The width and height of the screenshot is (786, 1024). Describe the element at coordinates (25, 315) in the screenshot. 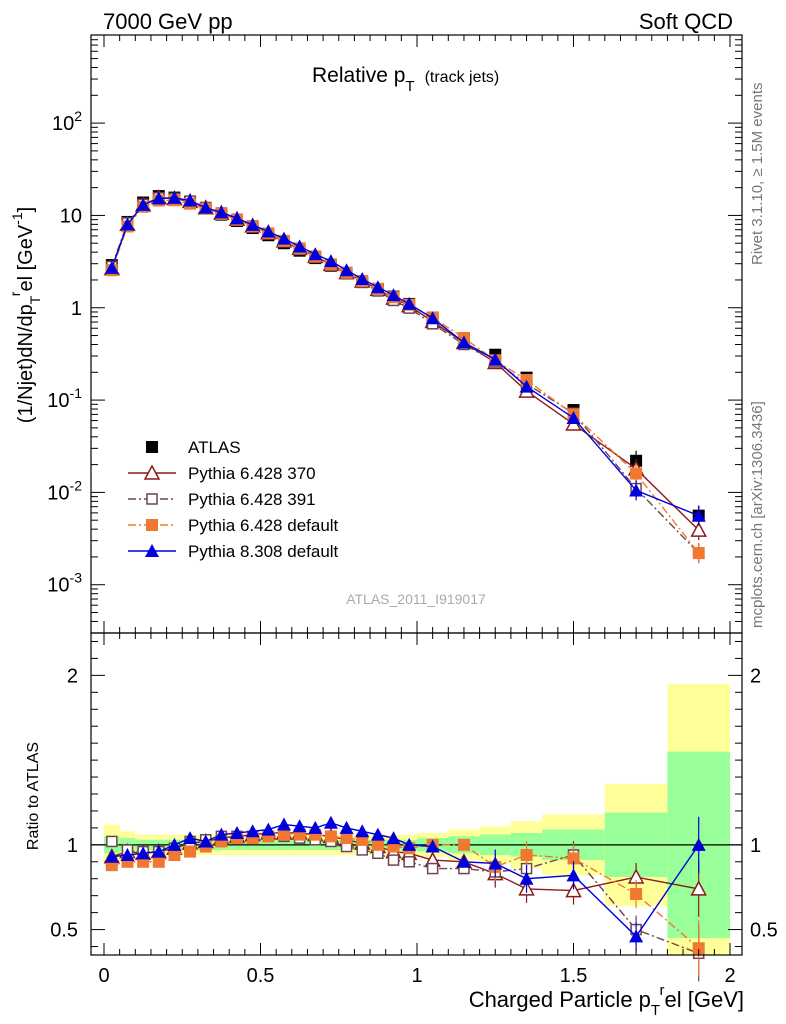

I see `main-y-axis-label: (1/Njet)dN/dpTrel [GeV-1]` at that location.